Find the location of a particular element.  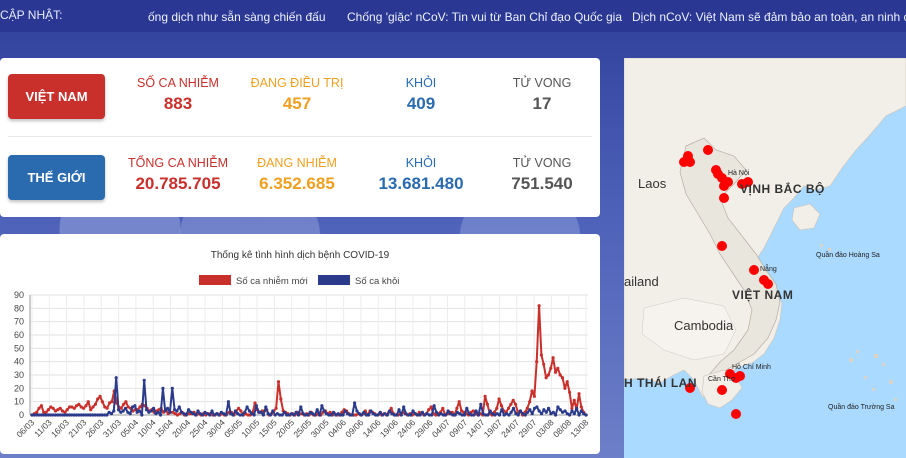

world-deaths-label: TỬ VONG is located at coordinates (542, 163).